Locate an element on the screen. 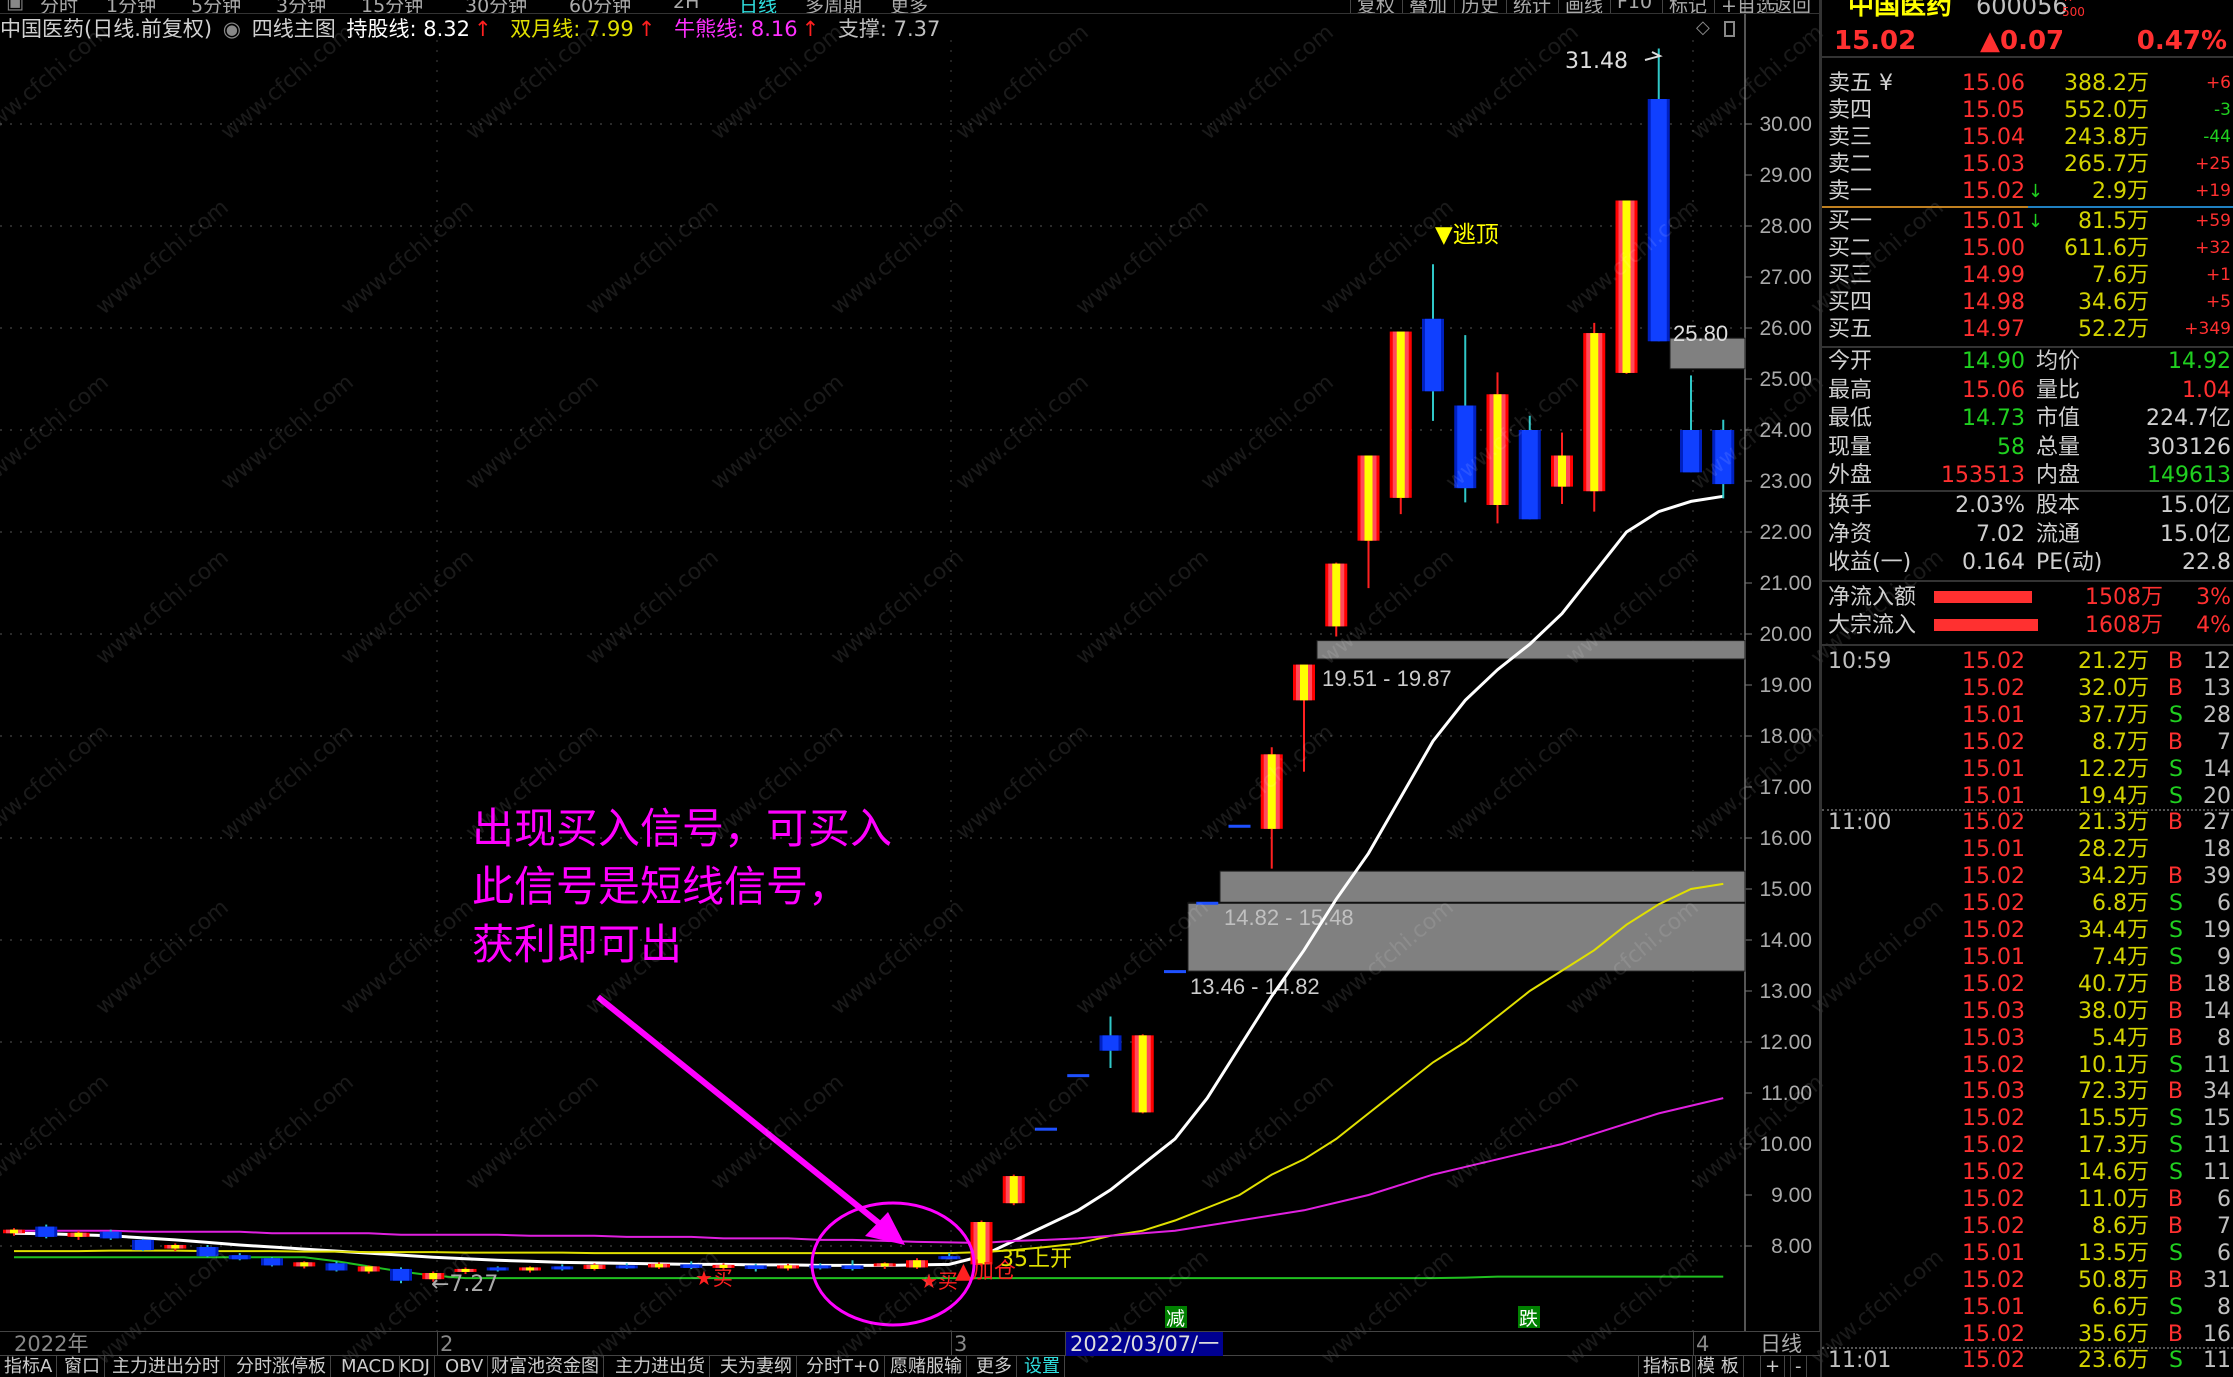 This screenshot has height=1377, width=2233. period-tab: 3分钟 is located at coordinates (301, 7).